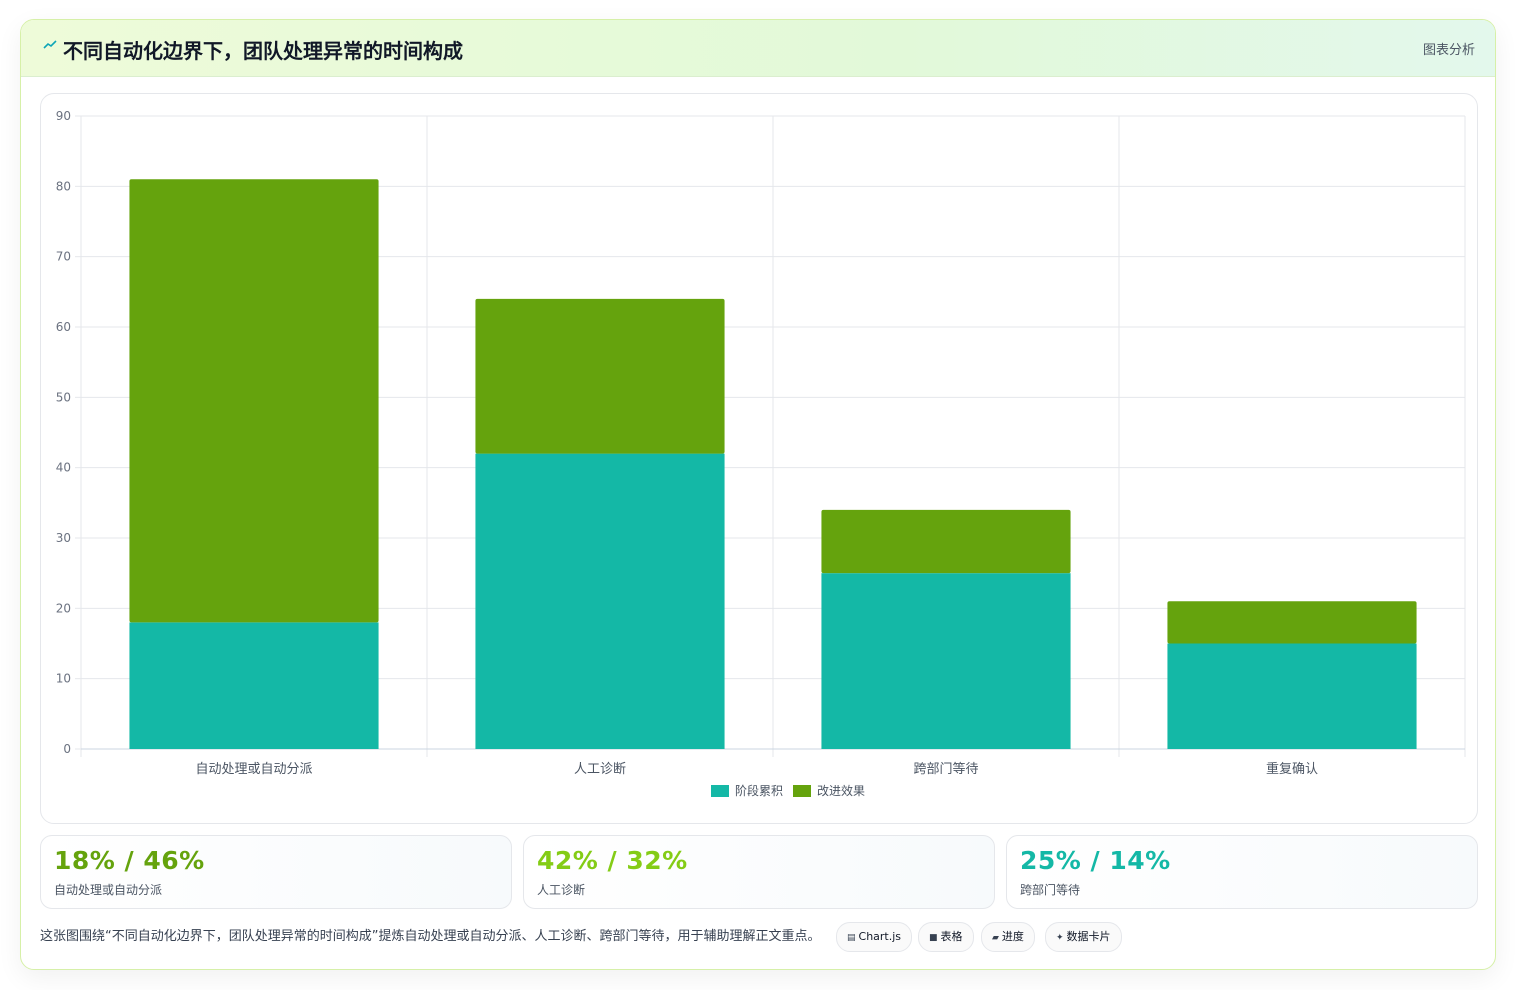 The width and height of the screenshot is (1516, 990). I want to click on stat-card: 42% / 32% 人工诊断, so click(759, 872).